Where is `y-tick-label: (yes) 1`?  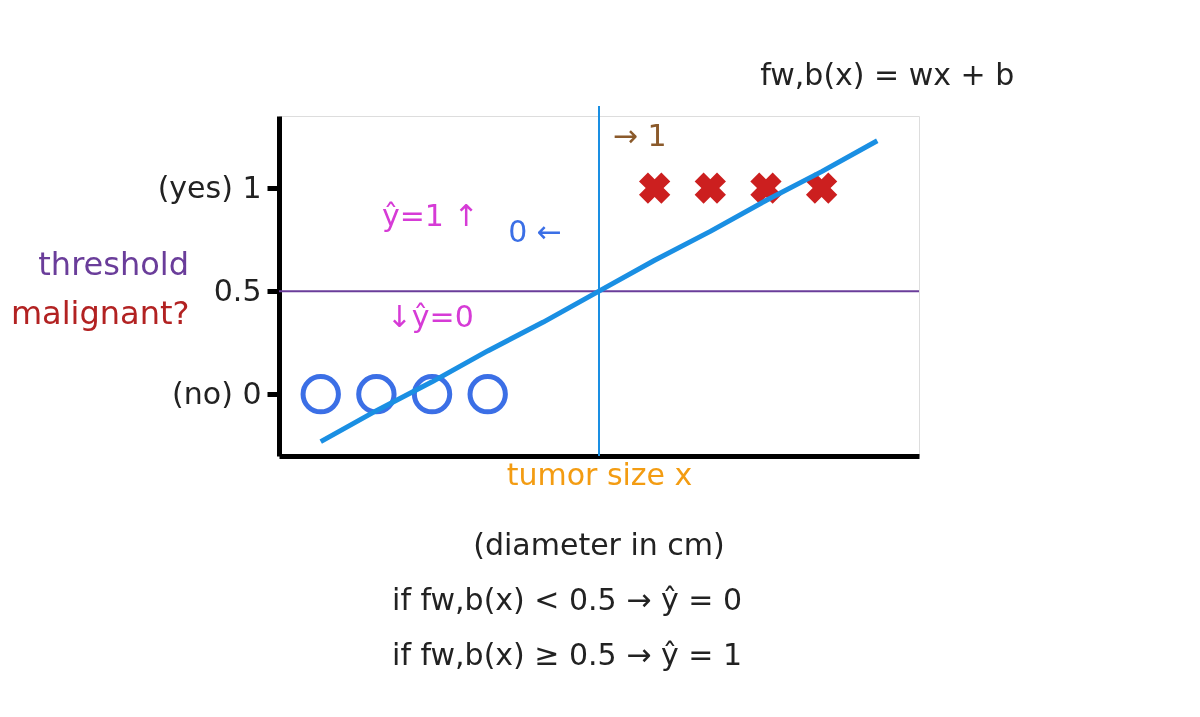 y-tick-label: (yes) 1 is located at coordinates (209, 187).